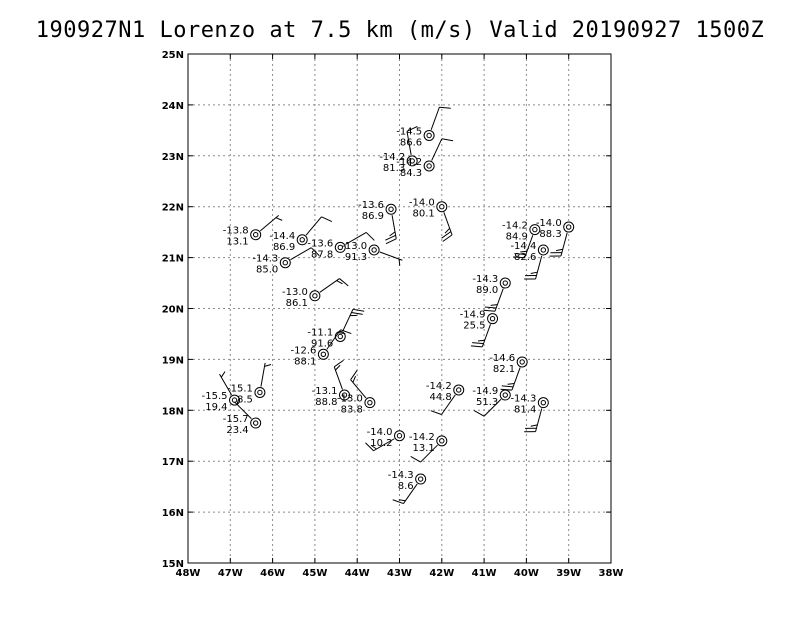 This screenshot has width=800, height=618. Describe the element at coordinates (322, 254) in the screenshot. I see `value-label: 87.8` at that location.